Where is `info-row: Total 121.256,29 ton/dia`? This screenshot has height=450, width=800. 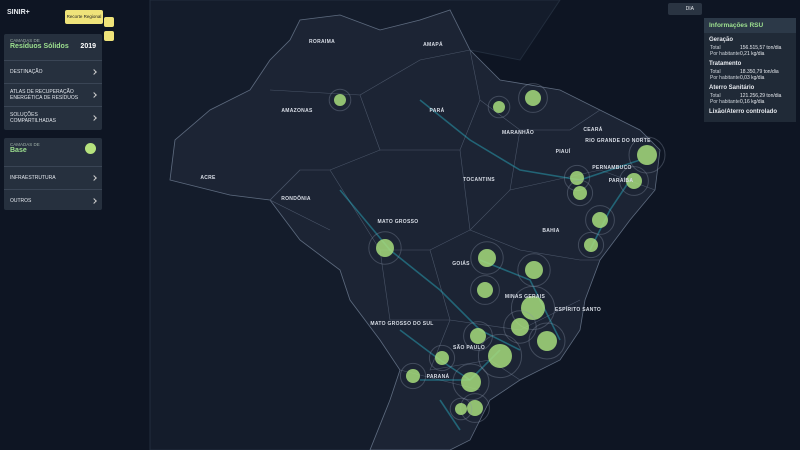
info-row: Total 121.256,29 ton/dia is located at coordinates (753, 96).